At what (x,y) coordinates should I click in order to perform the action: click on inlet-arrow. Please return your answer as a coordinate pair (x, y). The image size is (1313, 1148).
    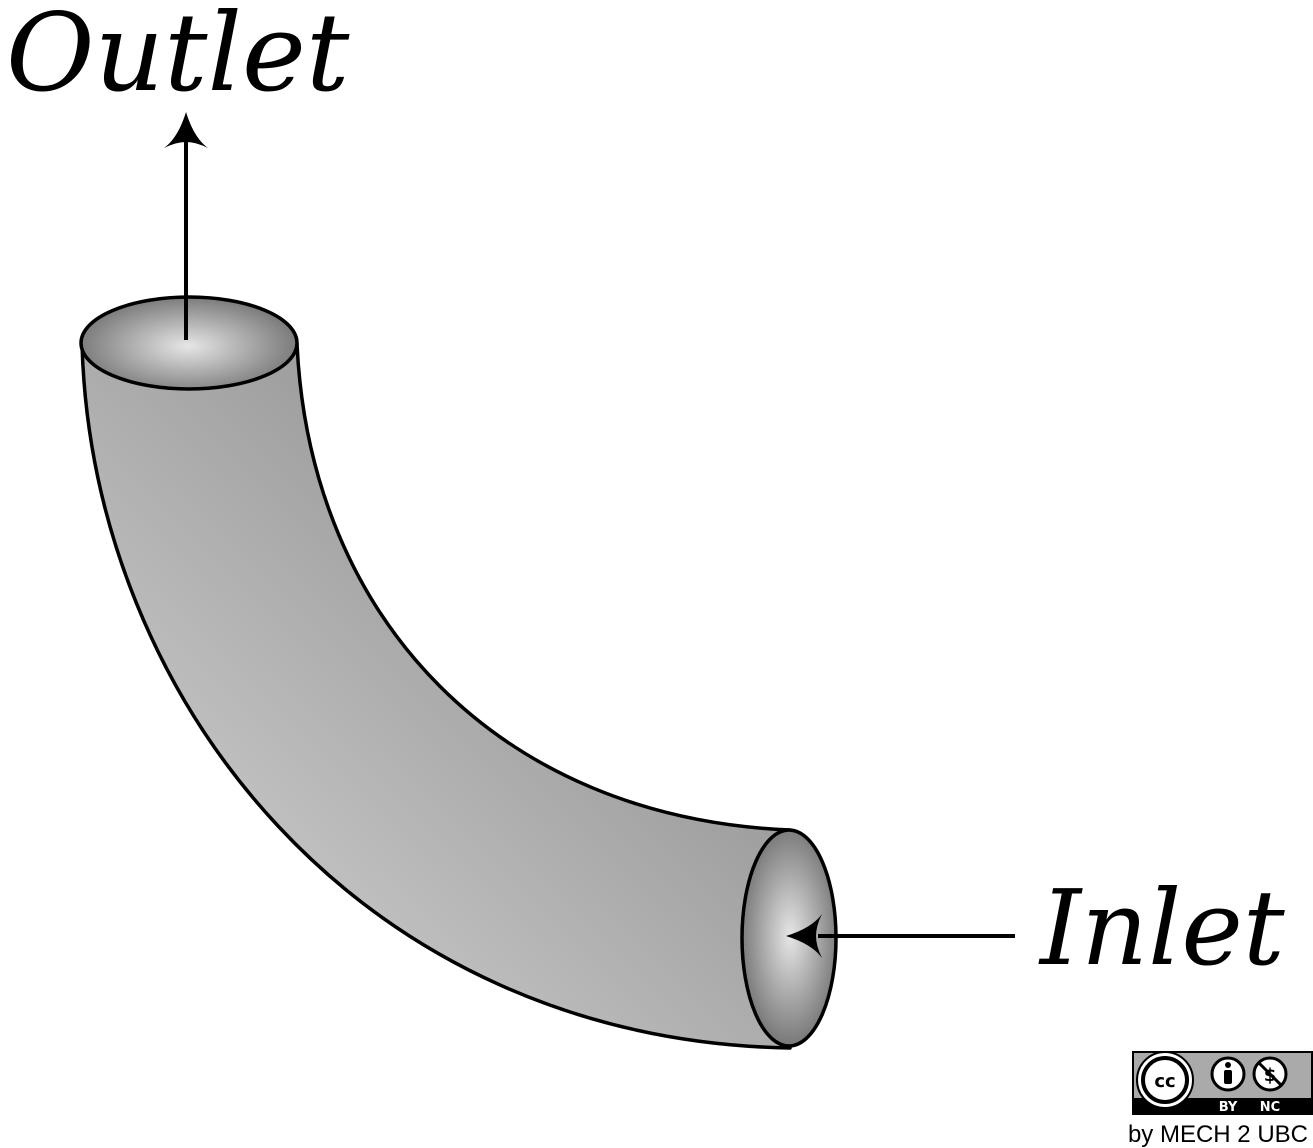
    Looking at the image, I should click on (900, 936).